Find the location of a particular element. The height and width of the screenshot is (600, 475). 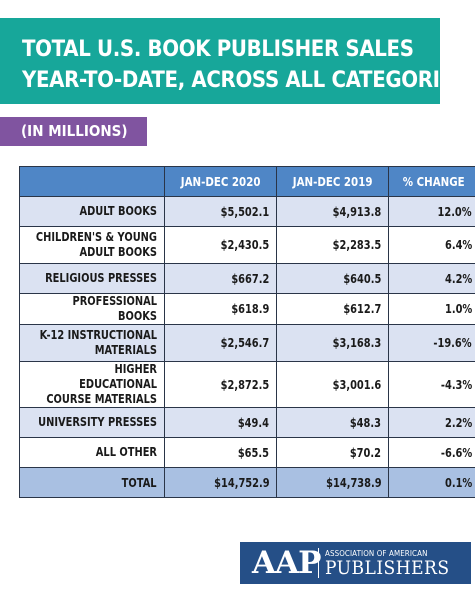

total-row: TOTAL $14,752.9 $14,738.9 0.1% is located at coordinates (247, 482).